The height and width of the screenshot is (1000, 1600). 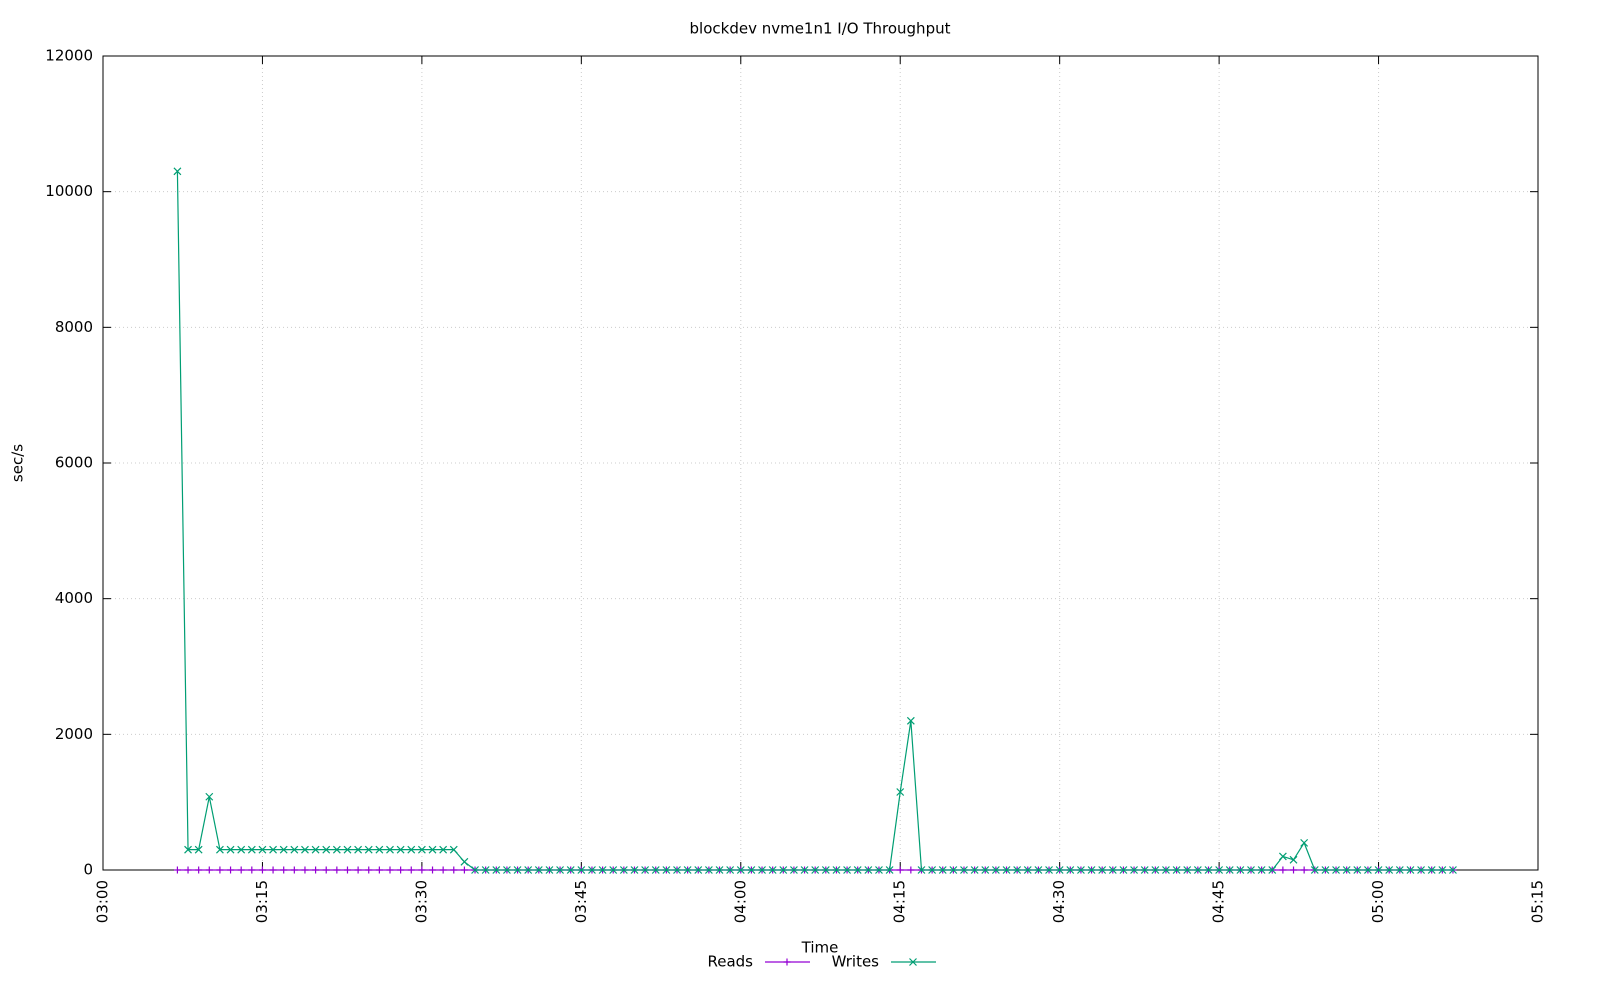 What do you see at coordinates (74, 598) in the screenshot?
I see `y-tick-label: 4000` at bounding box center [74, 598].